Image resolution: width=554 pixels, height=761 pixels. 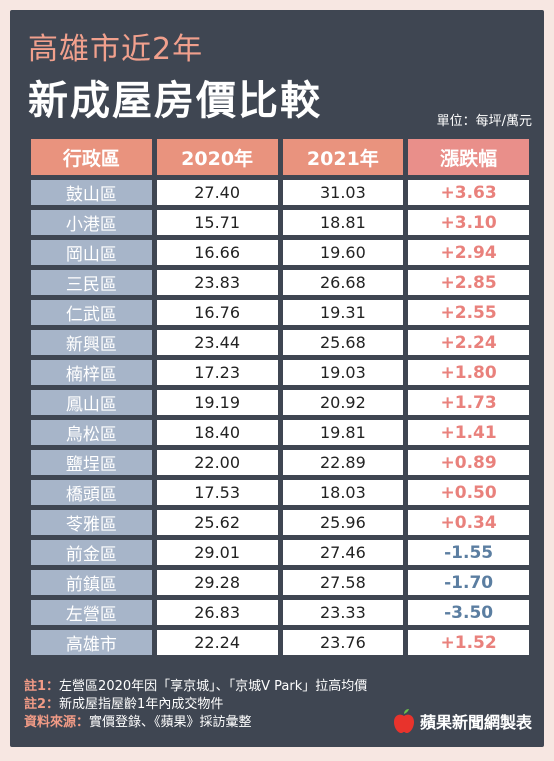 What do you see at coordinates (343, 372) in the screenshot?
I see `value-2021-cell: 19.03` at bounding box center [343, 372].